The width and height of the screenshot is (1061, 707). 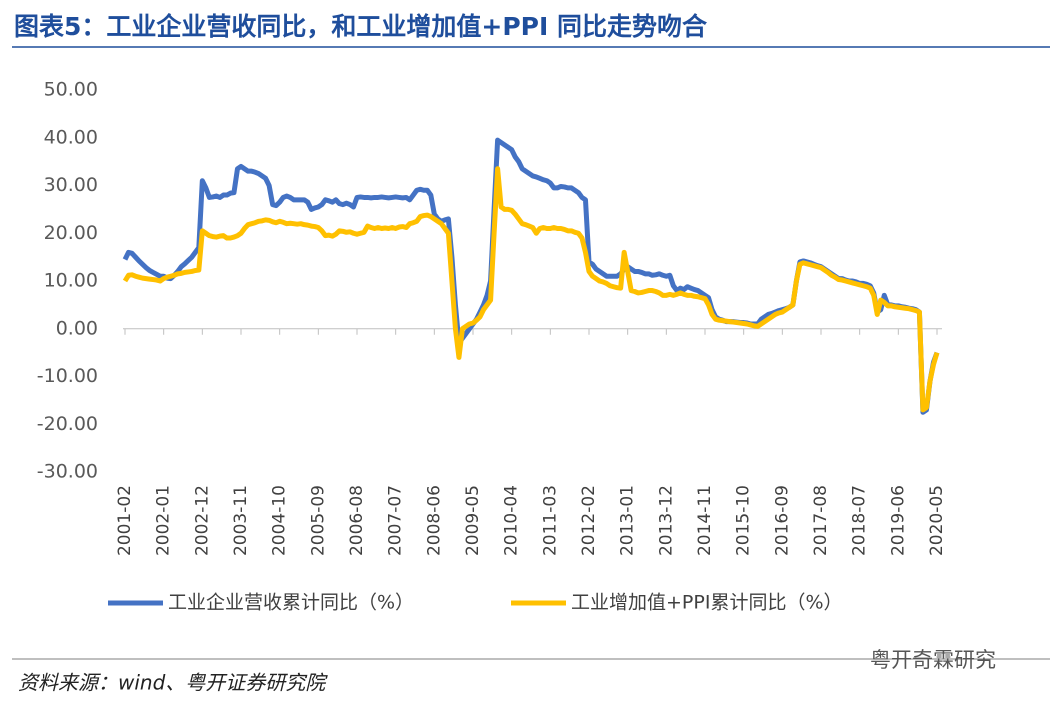 What do you see at coordinates (71, 137) in the screenshot?
I see `y-tick-label: 40.00` at bounding box center [71, 137].